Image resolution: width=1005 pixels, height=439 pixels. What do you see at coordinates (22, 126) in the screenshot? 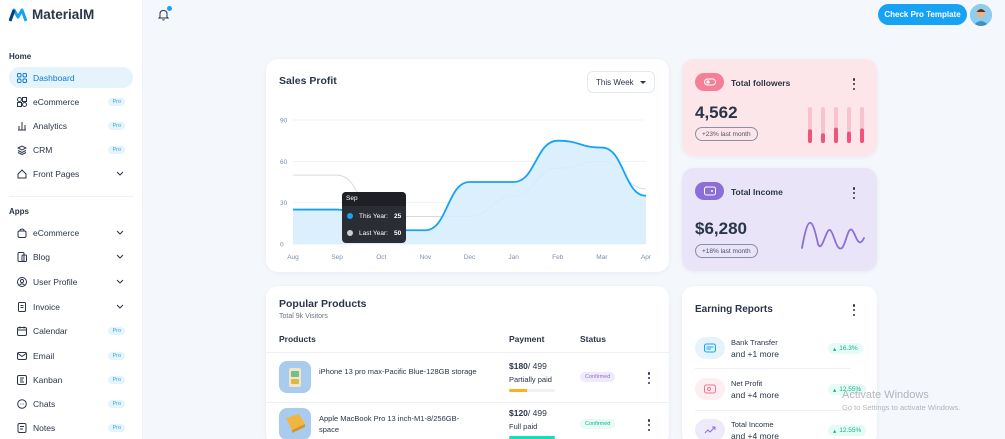
I see `analytics-icon` at bounding box center [22, 126].